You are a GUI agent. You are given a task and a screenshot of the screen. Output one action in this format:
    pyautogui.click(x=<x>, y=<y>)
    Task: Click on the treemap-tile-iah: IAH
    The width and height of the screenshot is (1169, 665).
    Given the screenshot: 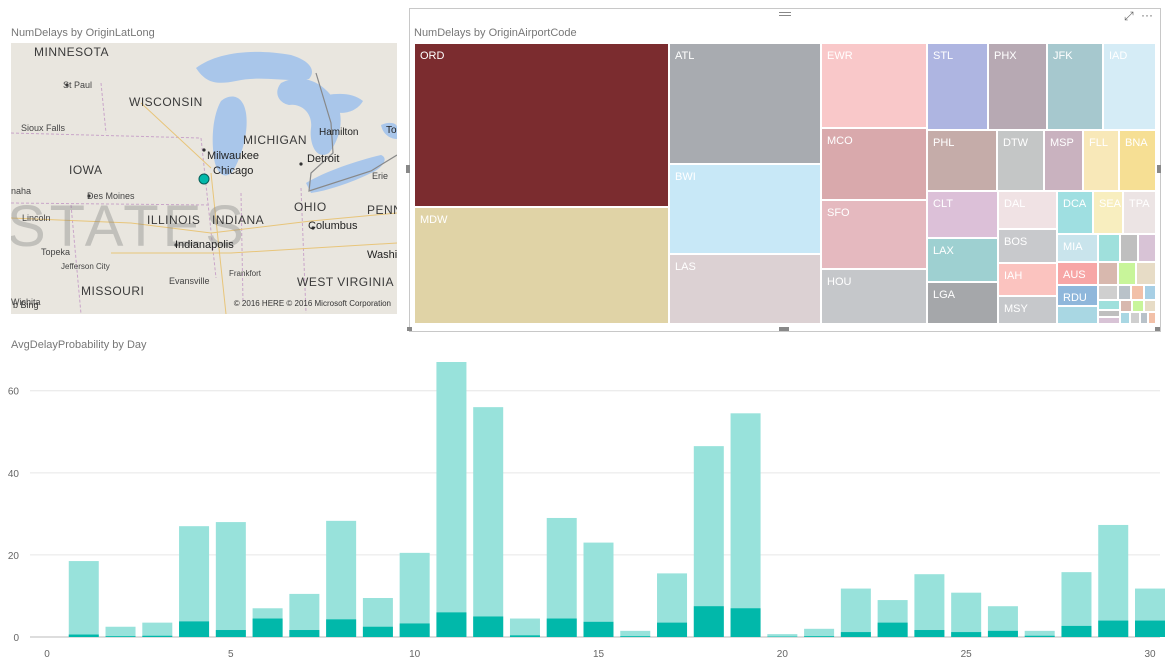 What is the action you would take?
    pyautogui.click(x=1027, y=279)
    